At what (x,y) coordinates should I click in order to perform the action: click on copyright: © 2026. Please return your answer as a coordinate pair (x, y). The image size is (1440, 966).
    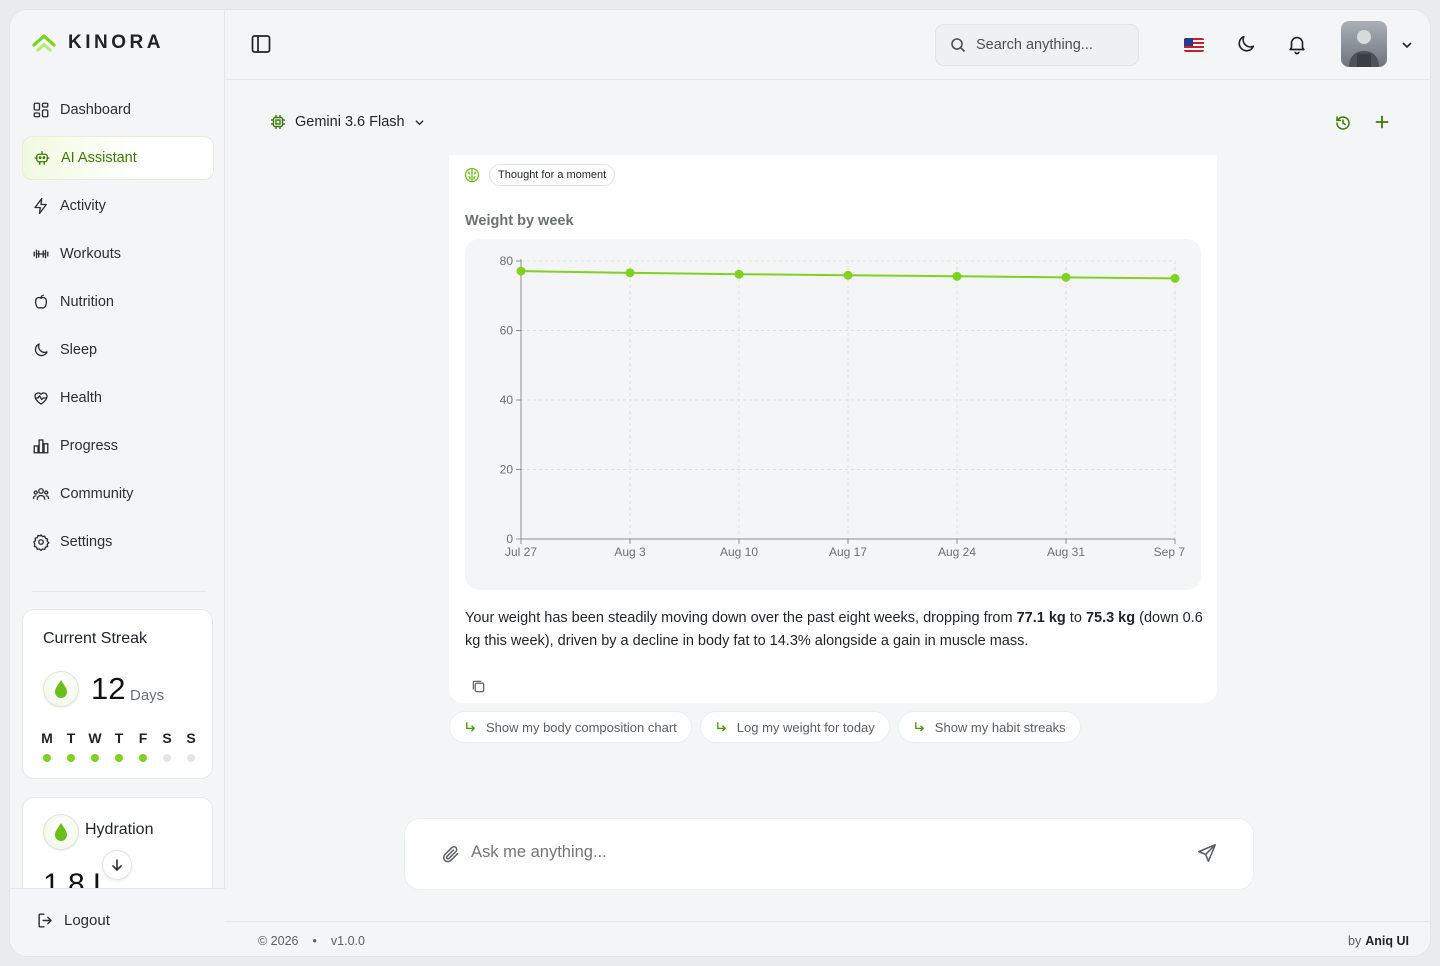
    Looking at the image, I should click on (278, 941).